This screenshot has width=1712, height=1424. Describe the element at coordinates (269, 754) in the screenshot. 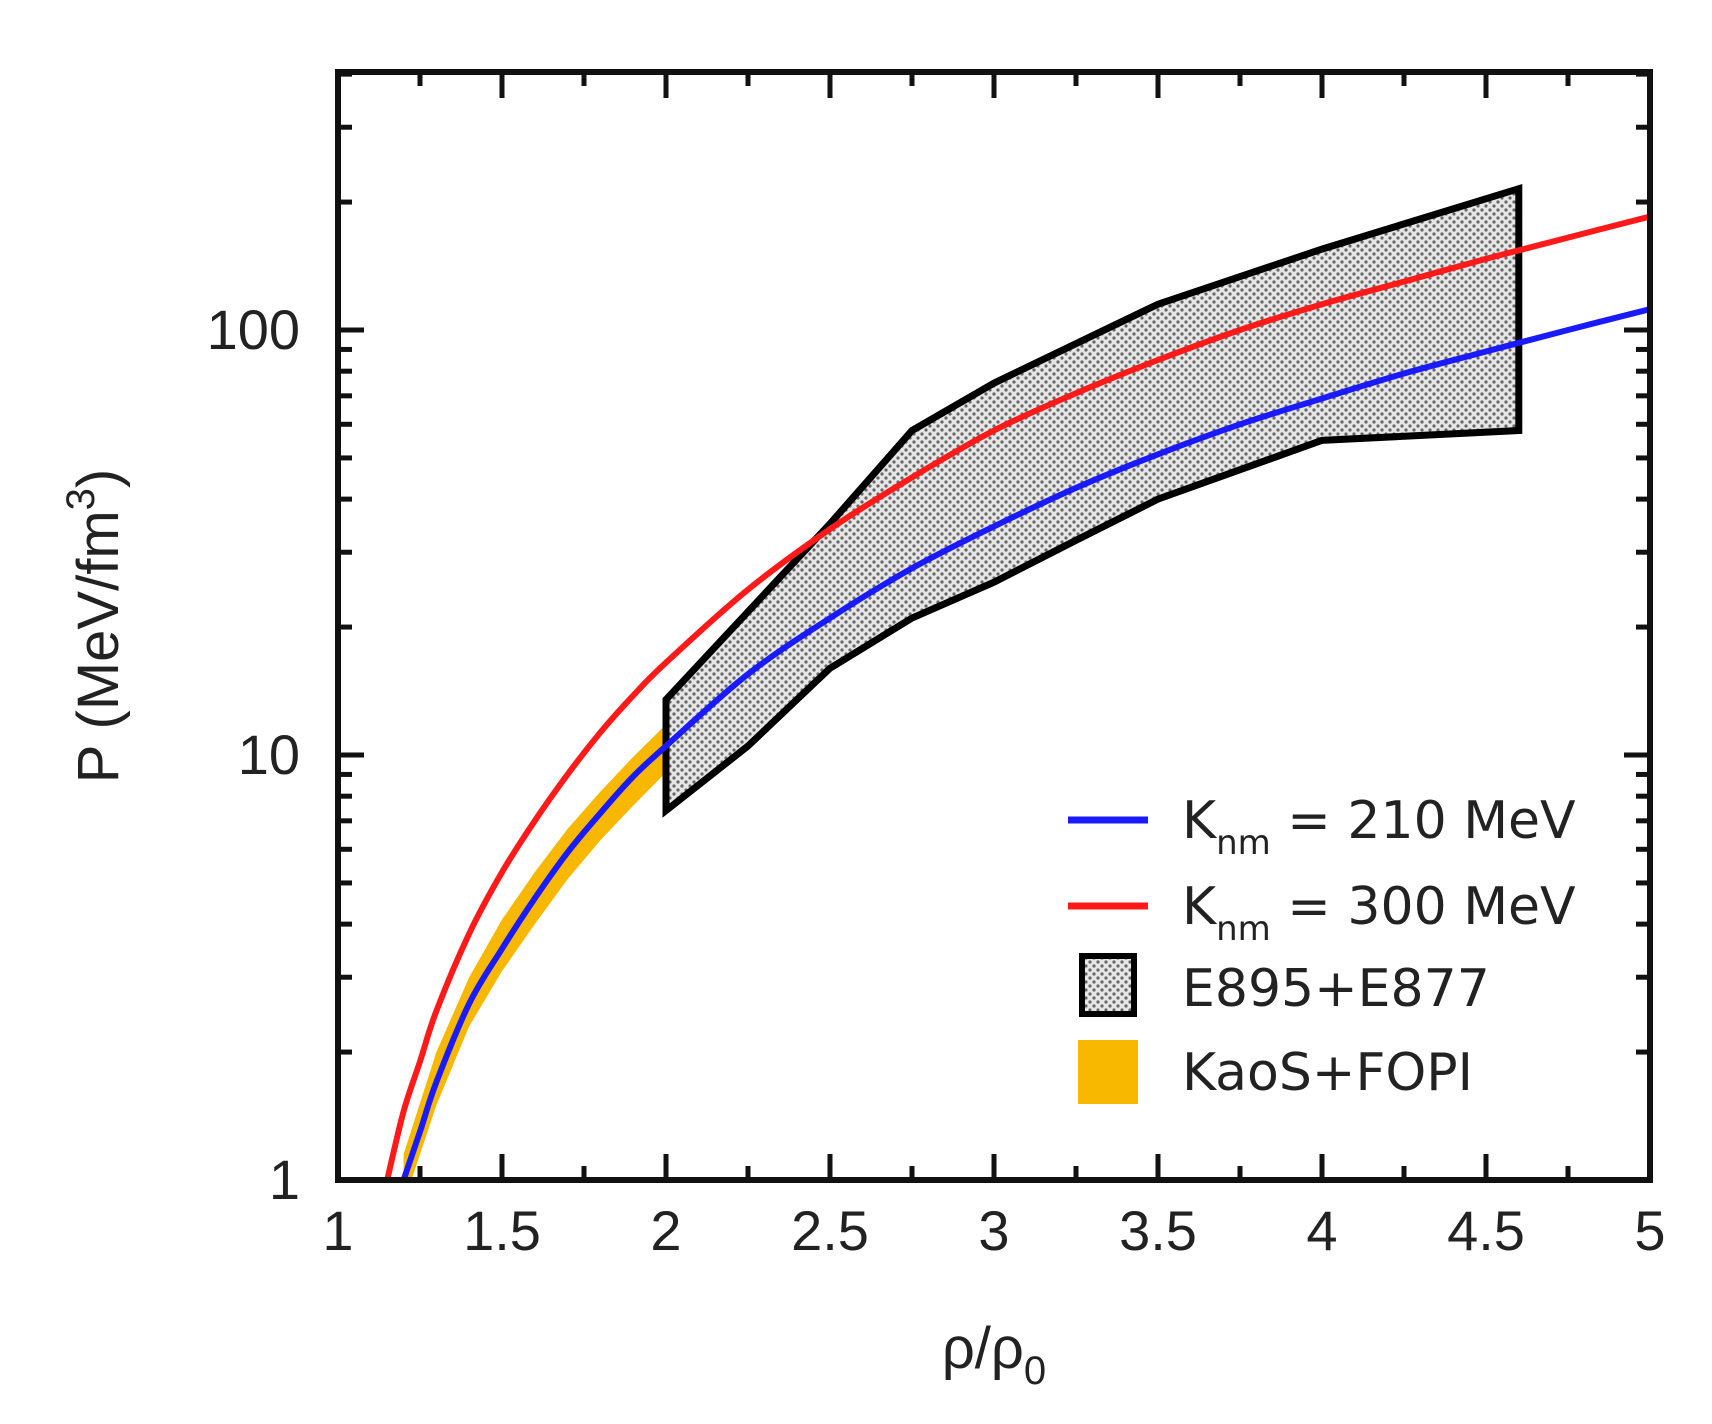

I see `y-tick-label: 10` at that location.